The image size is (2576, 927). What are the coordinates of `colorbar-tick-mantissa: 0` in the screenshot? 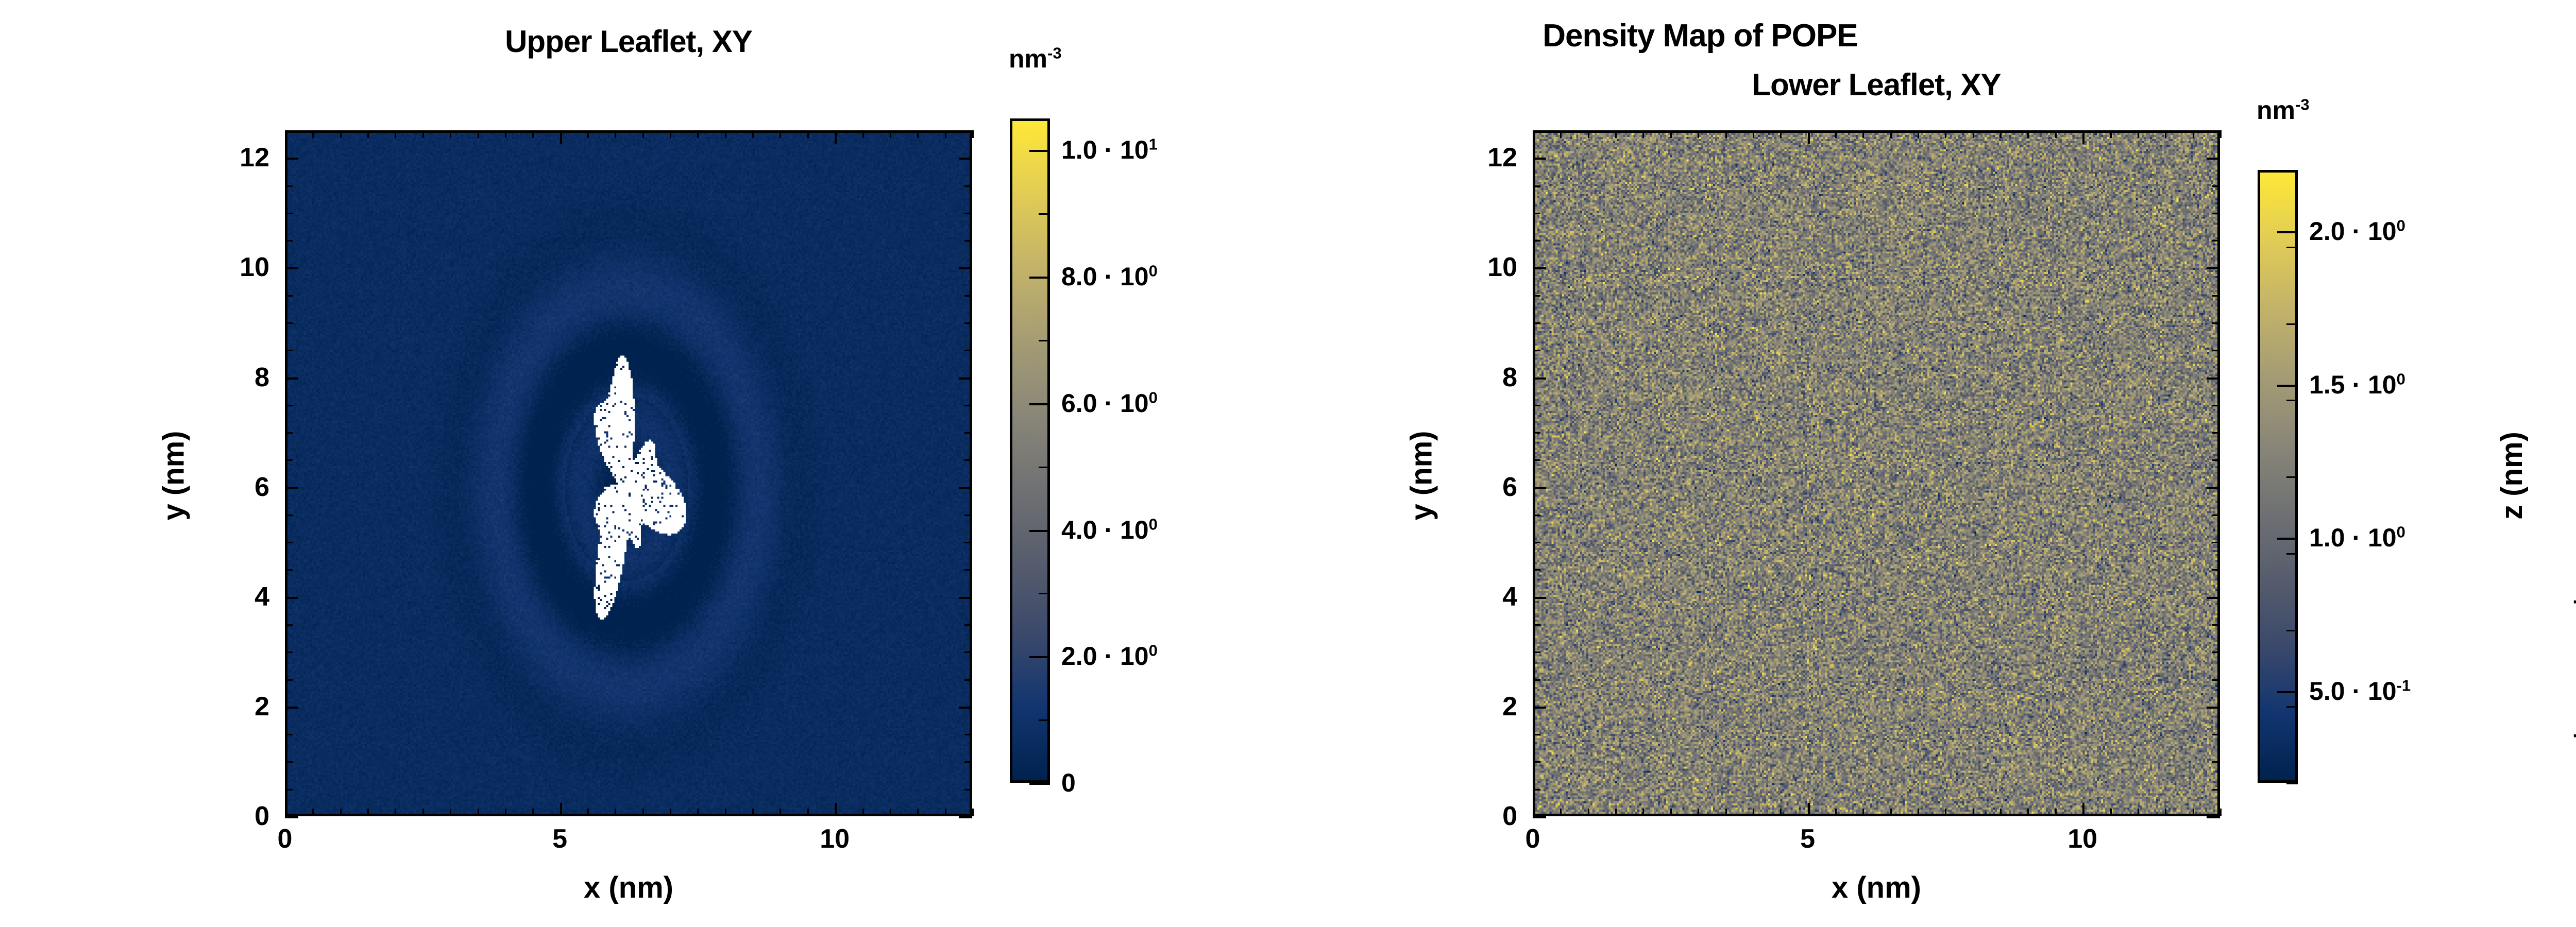 It's located at (1068, 782).